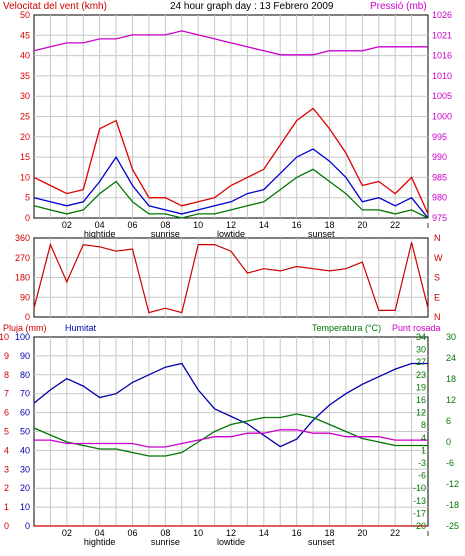 The width and height of the screenshot is (465, 556). What do you see at coordinates (25, 117) in the screenshot?
I see `wind-axis-tick: 25` at bounding box center [25, 117].